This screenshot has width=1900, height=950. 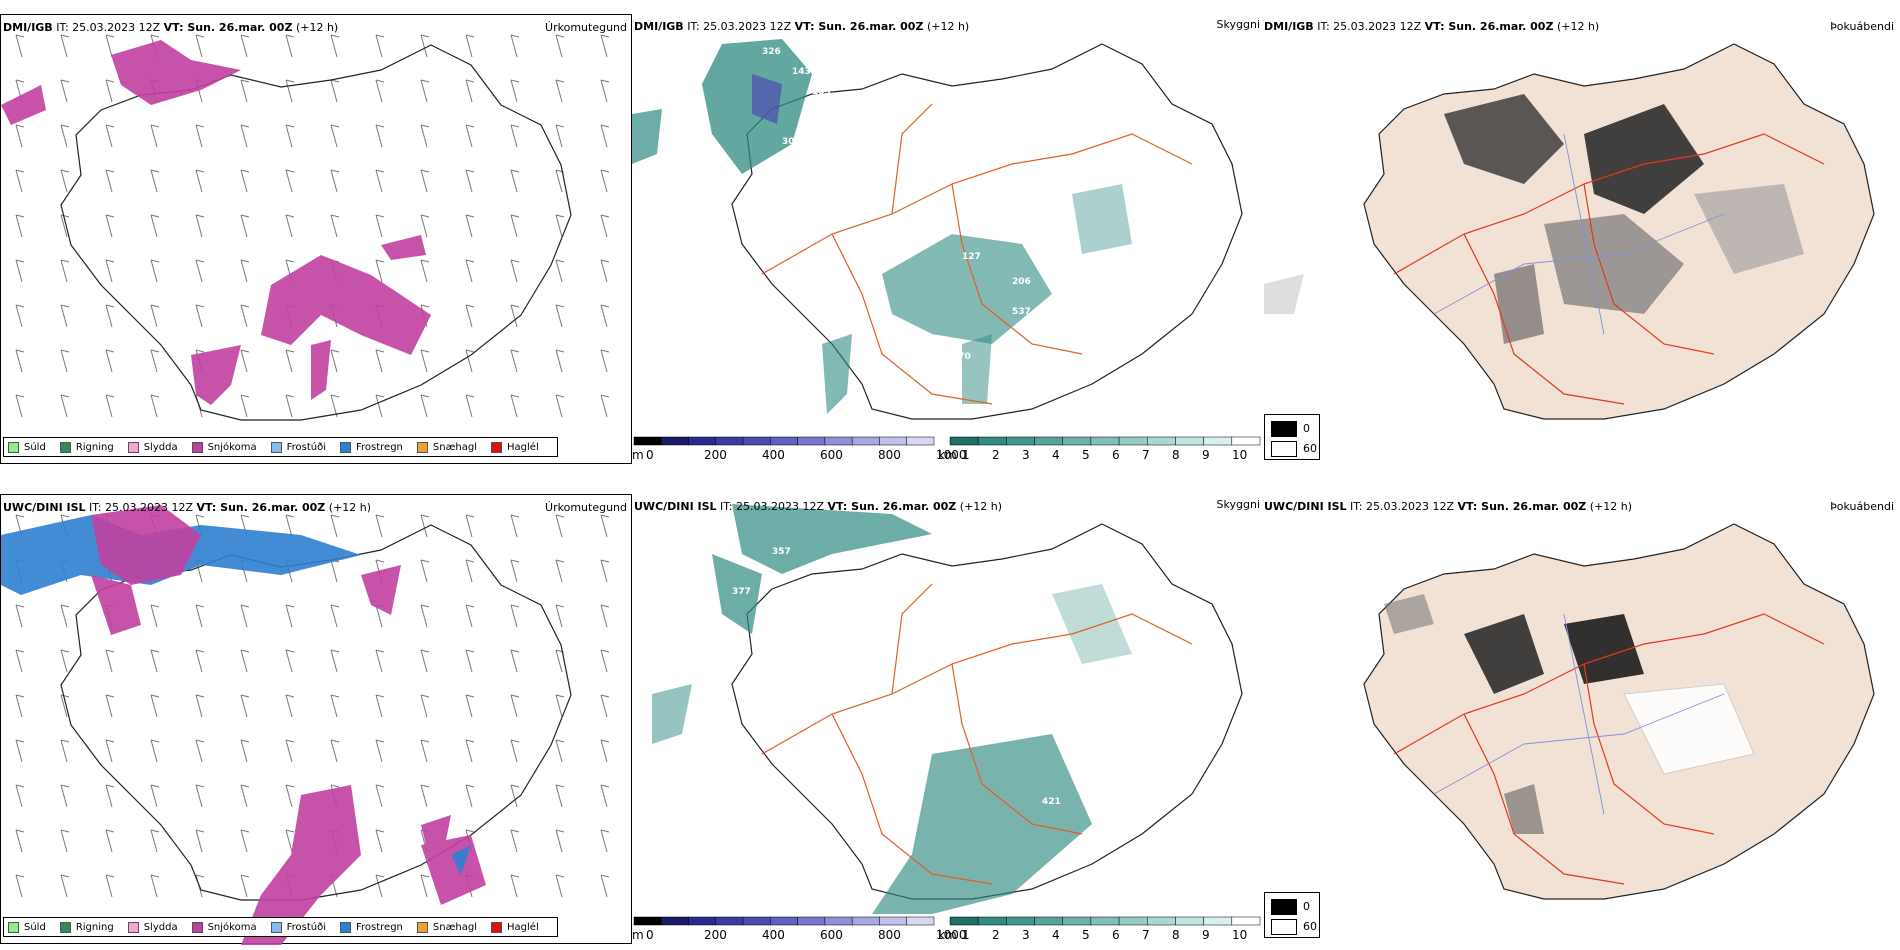 What do you see at coordinates (27, 927) in the screenshot?
I see `legend-item: Súld` at bounding box center [27, 927].